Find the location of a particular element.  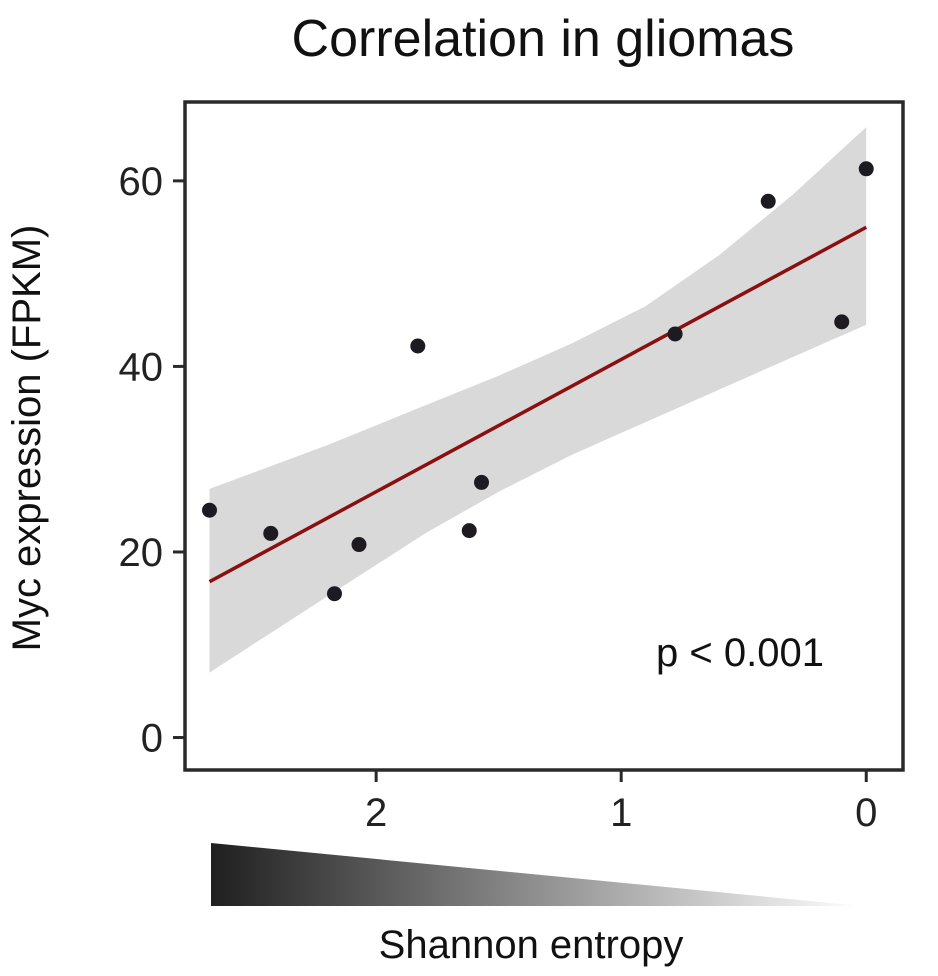

x-tick-label-1: 1 is located at coordinates (621, 813).